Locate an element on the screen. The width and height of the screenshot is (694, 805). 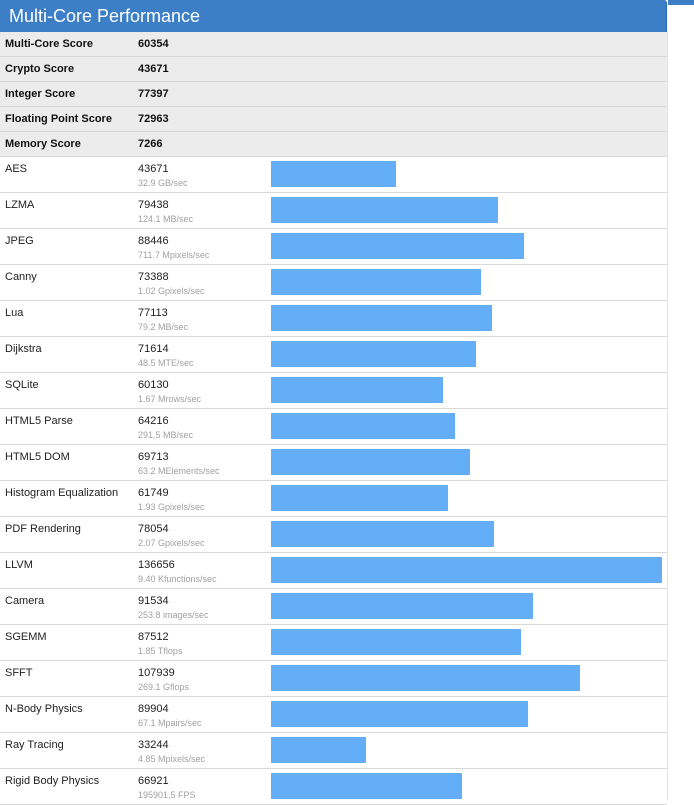
benchmark-score: 87512 is located at coordinates (153, 637).